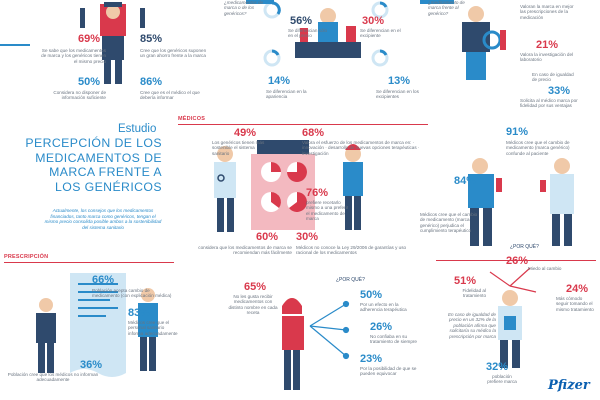  I want to click on doctor-patient-illustration, so click(521, 202).